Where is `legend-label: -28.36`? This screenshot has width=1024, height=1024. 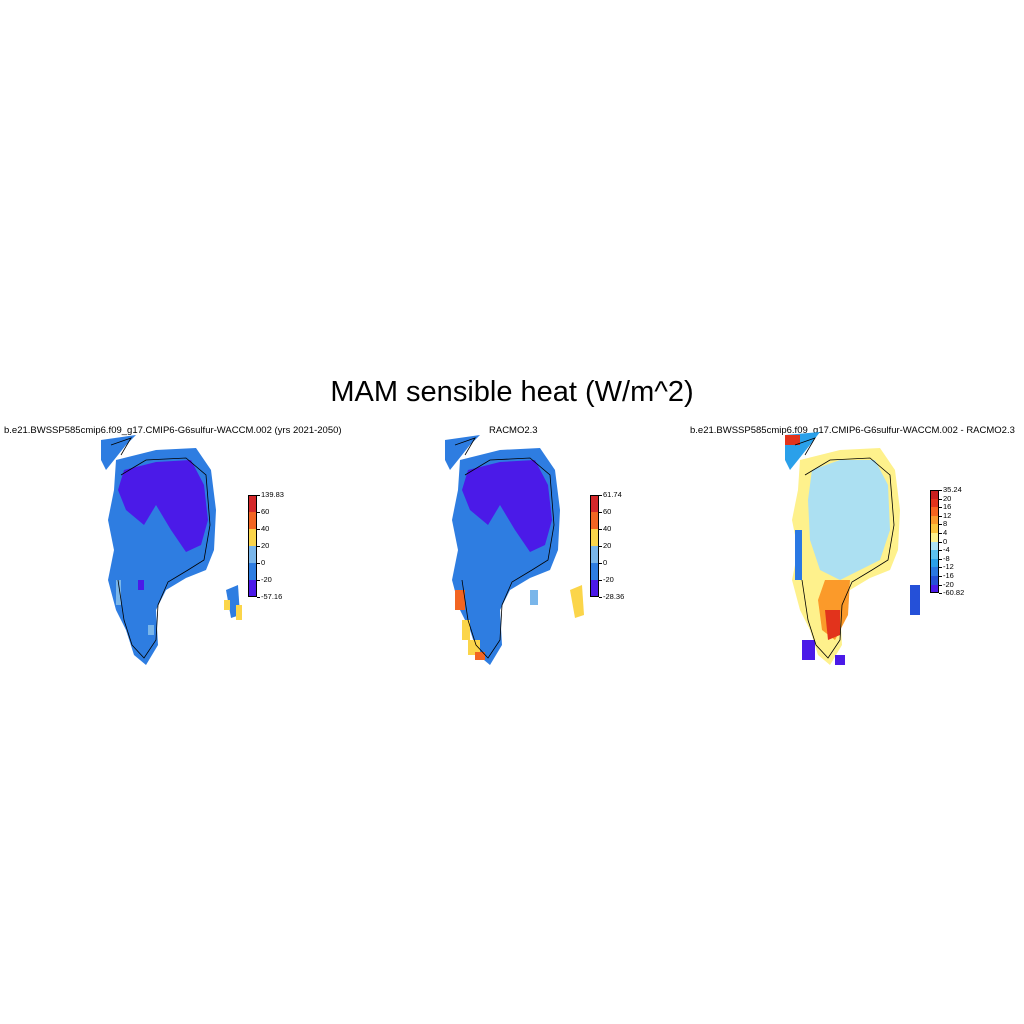 legend-label: -28.36 is located at coordinates (614, 596).